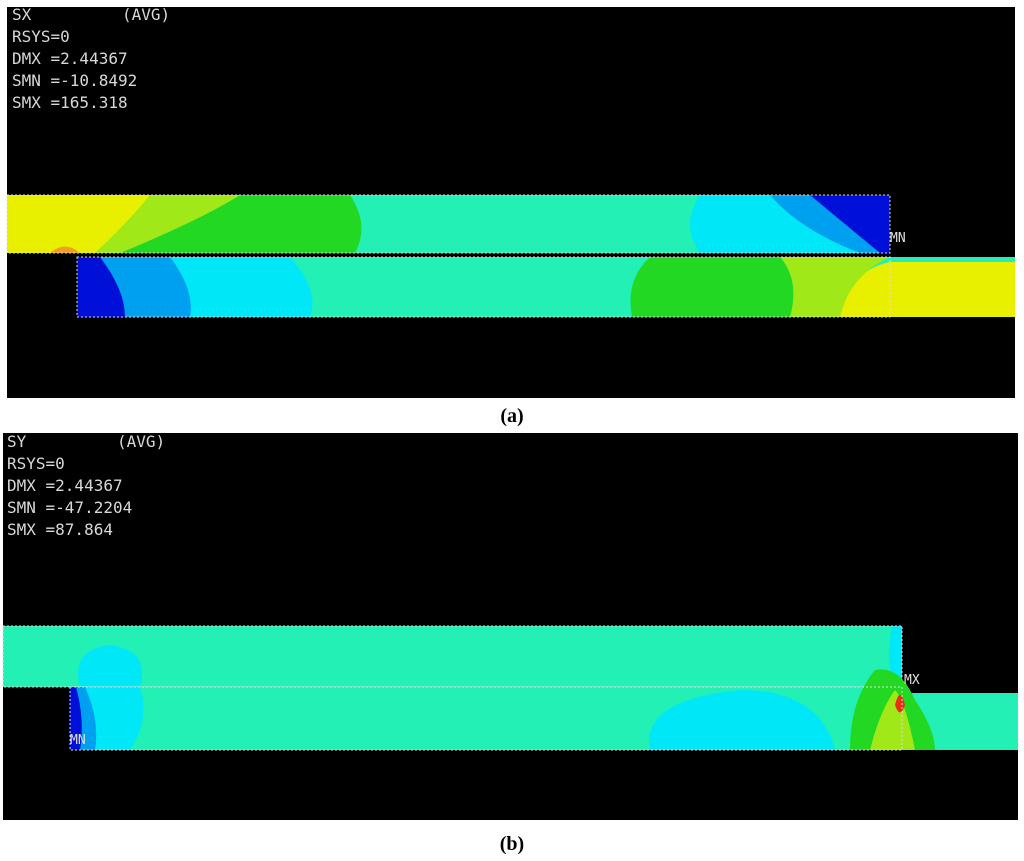 This screenshot has width=1024, height=861. Describe the element at coordinates (512, 844) in the screenshot. I see `caption: (b)` at that location.